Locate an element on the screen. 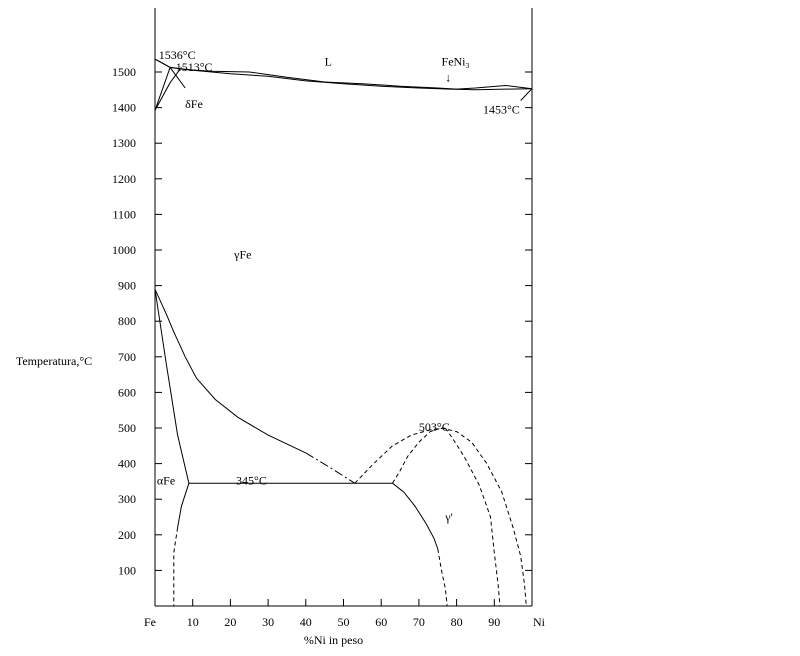  x-tick-label: Fe is located at coordinates (150, 622).